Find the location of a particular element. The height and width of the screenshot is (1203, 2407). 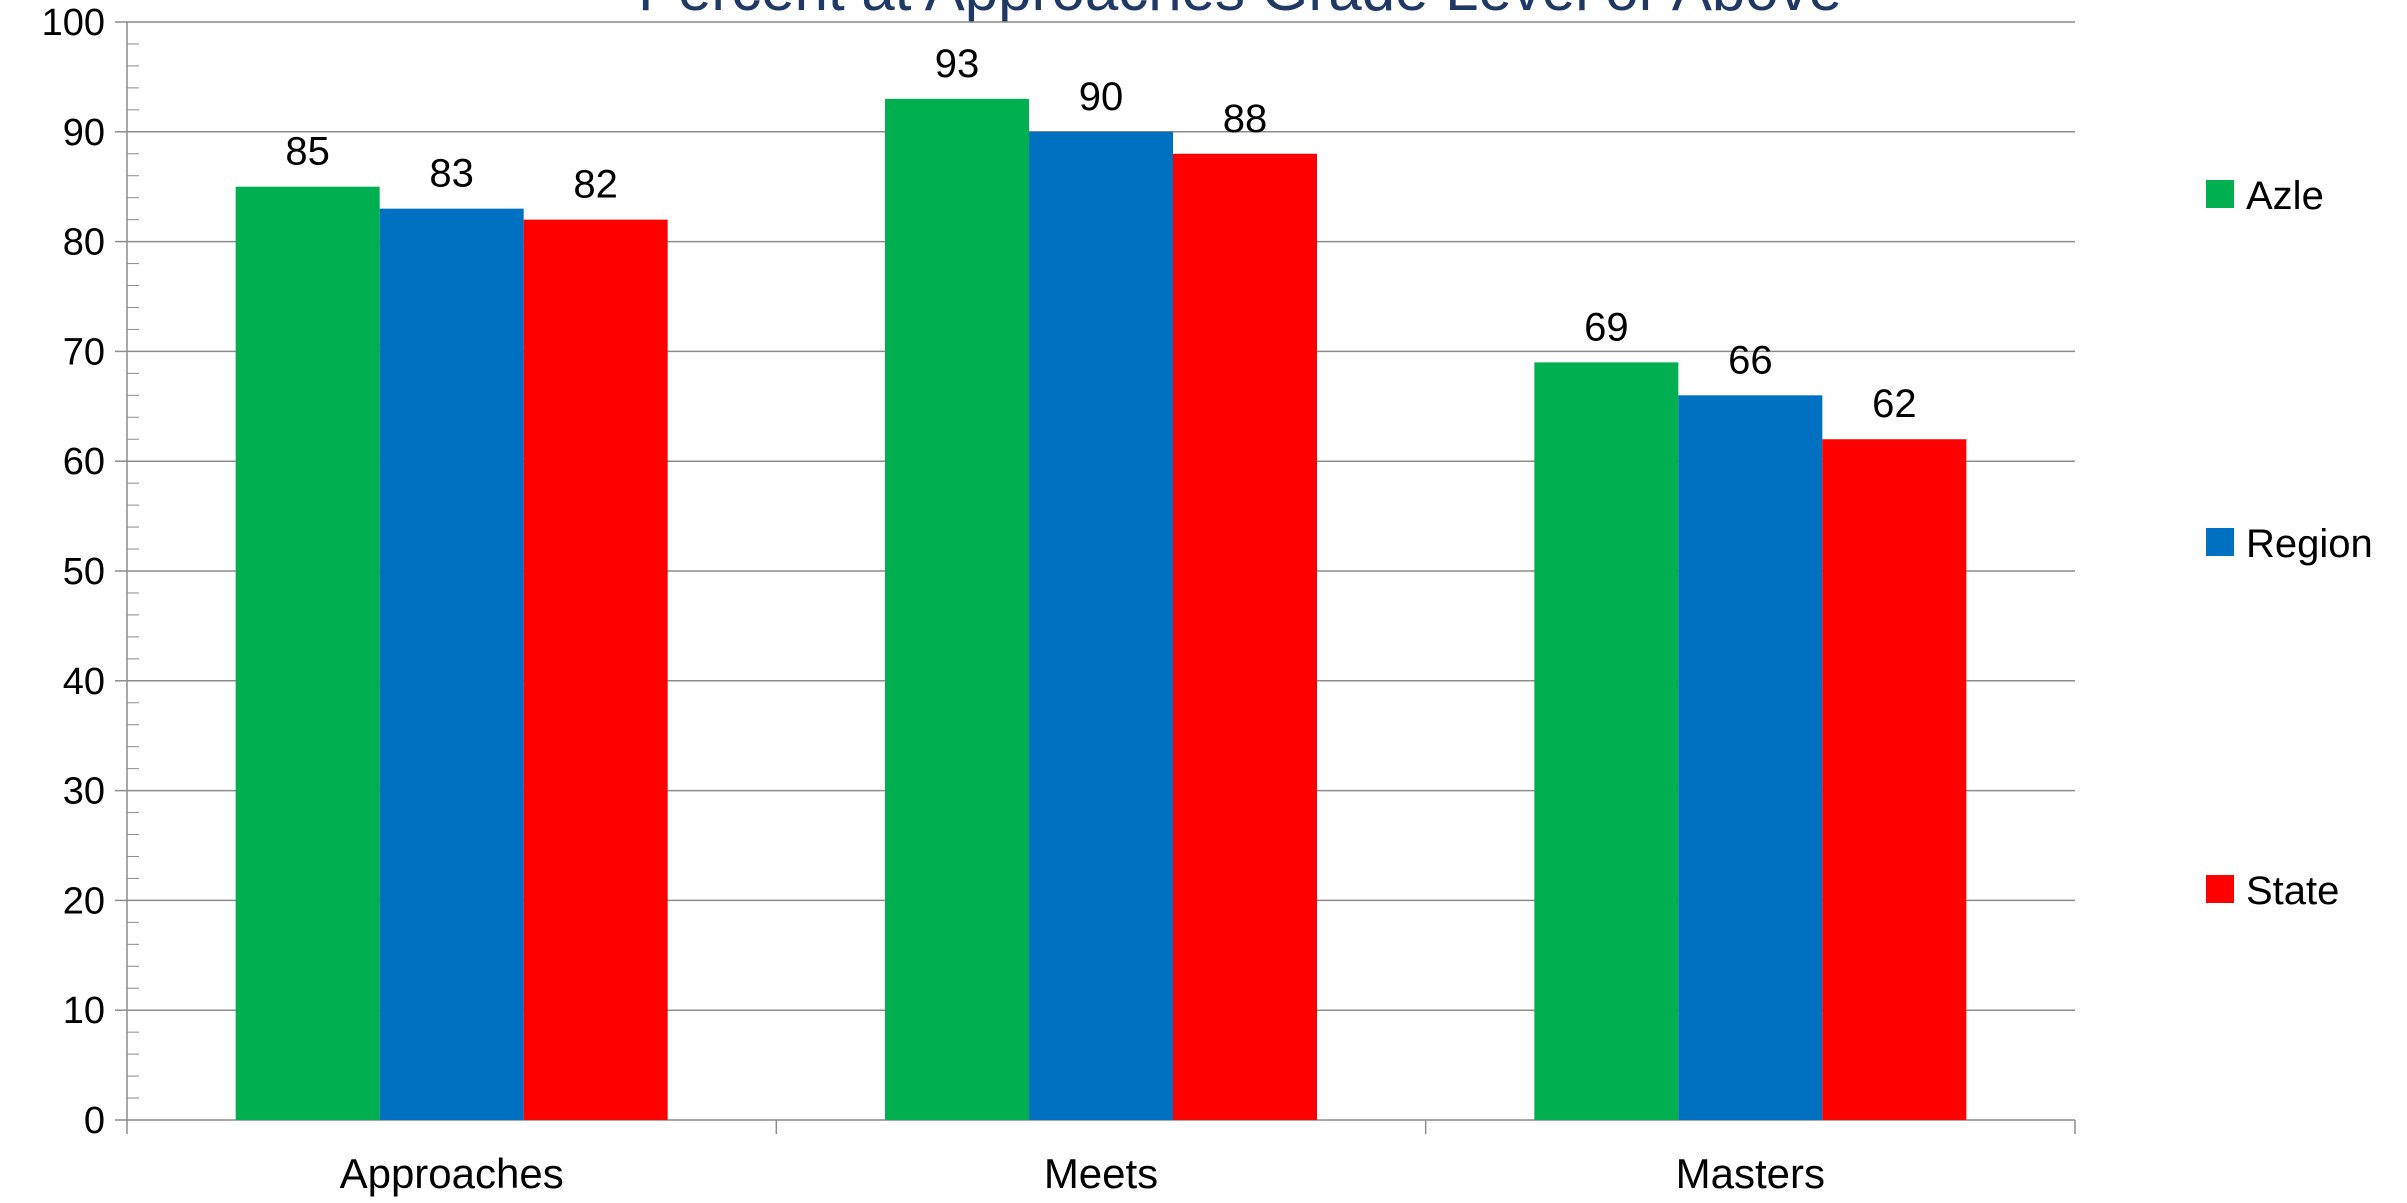

legend: Azle Region State is located at coordinates (2289, 543).